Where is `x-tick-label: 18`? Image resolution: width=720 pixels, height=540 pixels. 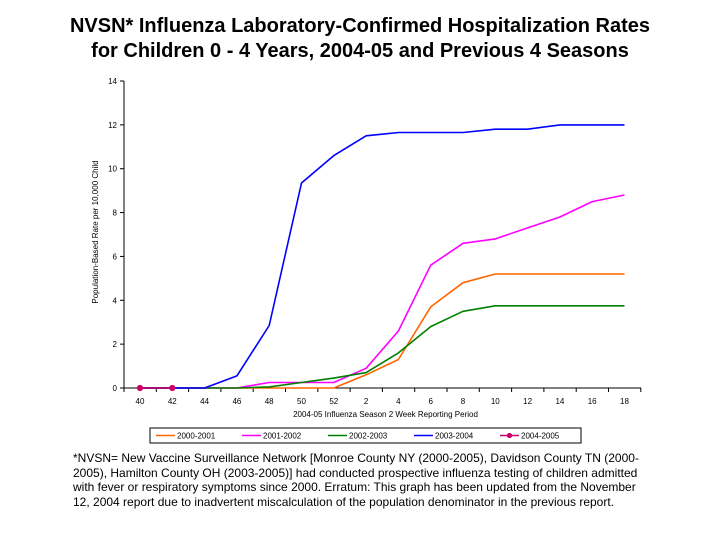 x-tick-label: 18 is located at coordinates (624, 401).